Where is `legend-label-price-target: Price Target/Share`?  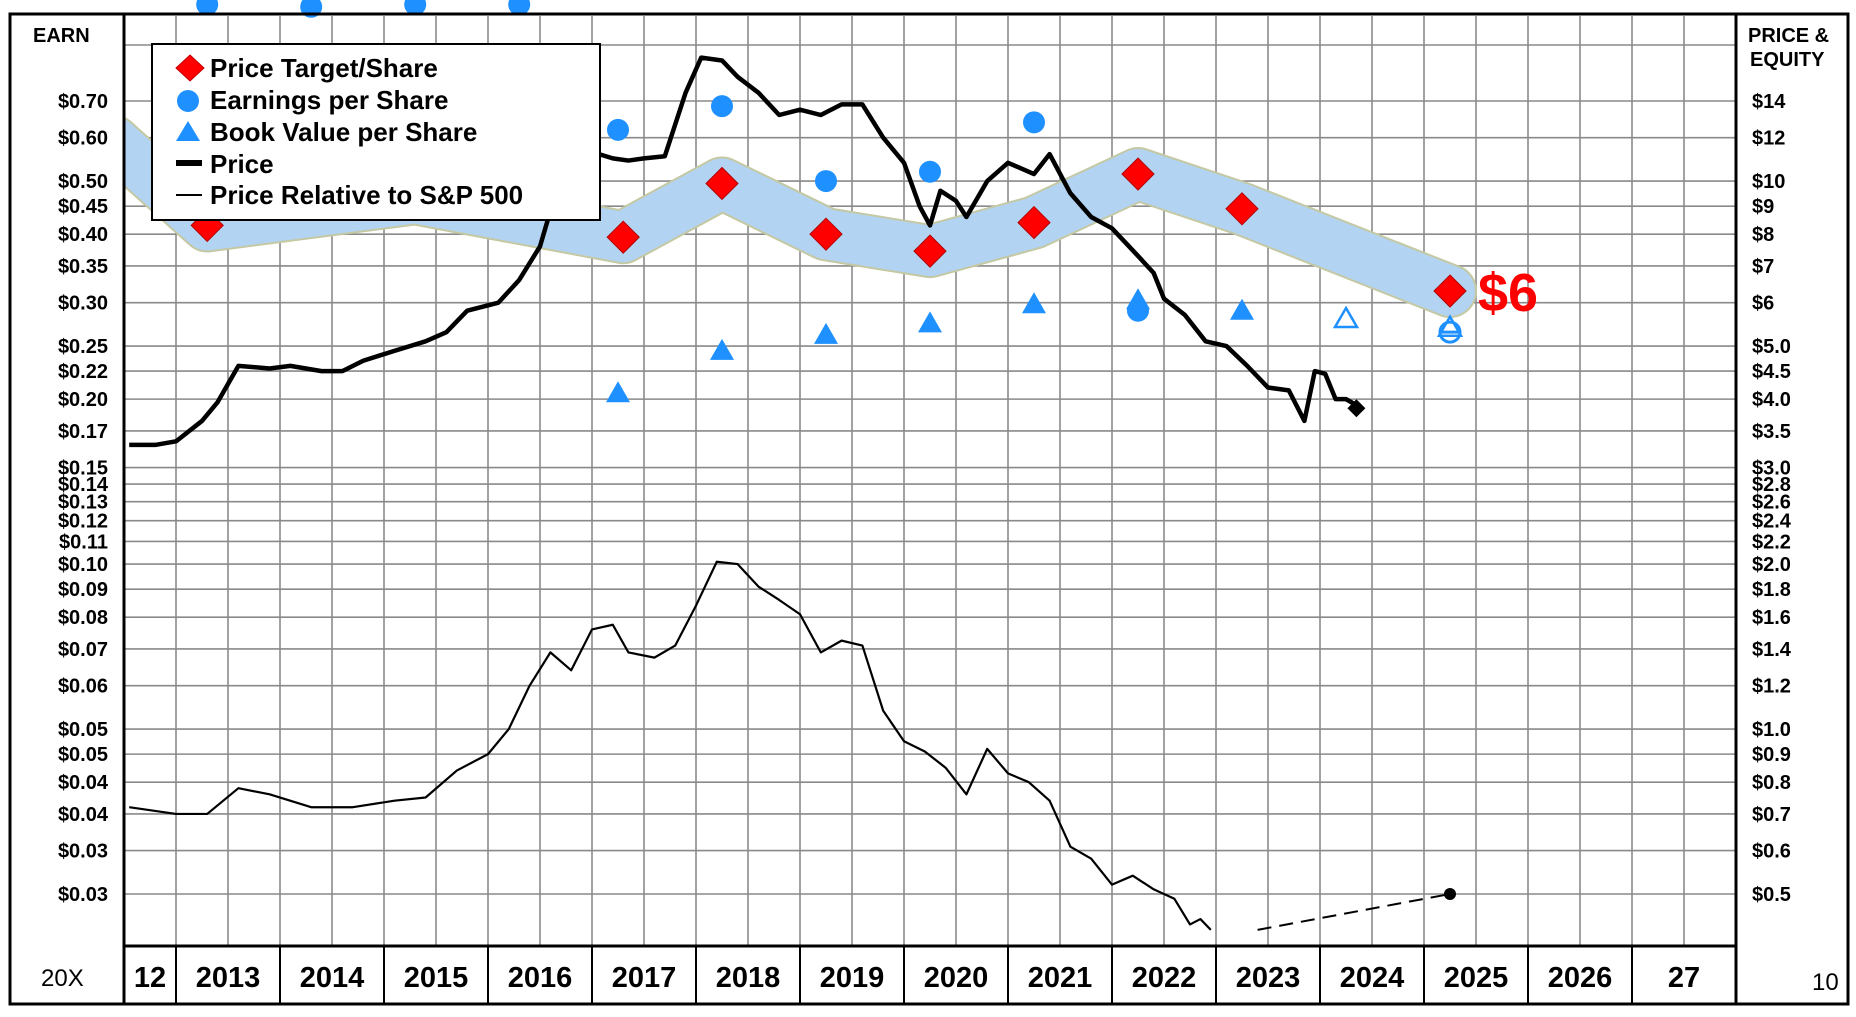 legend-label-price-target: Price Target/Share is located at coordinates (324, 68).